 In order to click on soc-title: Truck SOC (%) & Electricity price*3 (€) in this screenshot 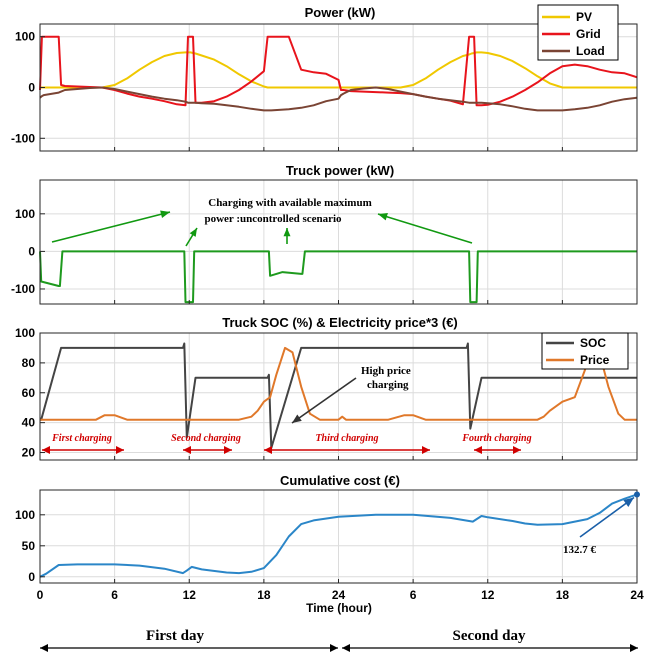, I will do `click(340, 322)`.